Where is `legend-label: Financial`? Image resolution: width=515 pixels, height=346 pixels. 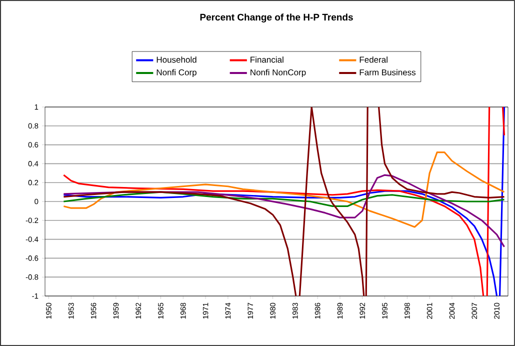
legend-label: Financial is located at coordinates (267, 59).